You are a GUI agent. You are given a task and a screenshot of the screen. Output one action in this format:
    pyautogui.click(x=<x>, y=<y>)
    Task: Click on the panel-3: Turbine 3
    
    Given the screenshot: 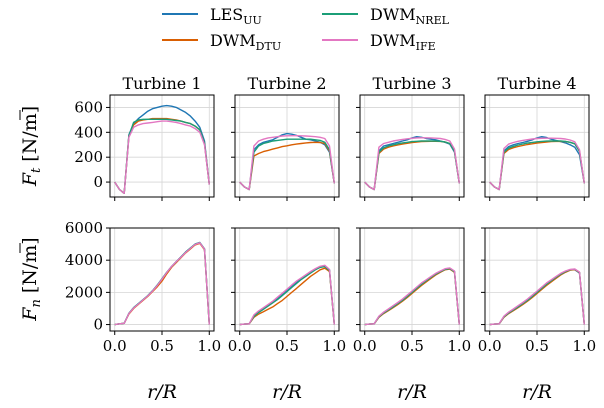 What is the action you would take?
    pyautogui.click(x=410, y=137)
    